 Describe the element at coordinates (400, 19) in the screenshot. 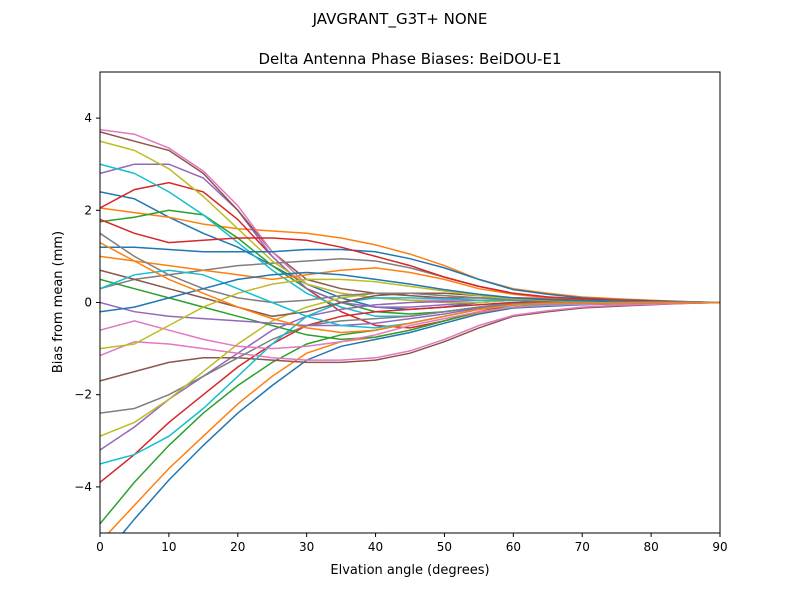

I see `figure-suptitle: JAVGRANT_G3T+ NONE` at that location.